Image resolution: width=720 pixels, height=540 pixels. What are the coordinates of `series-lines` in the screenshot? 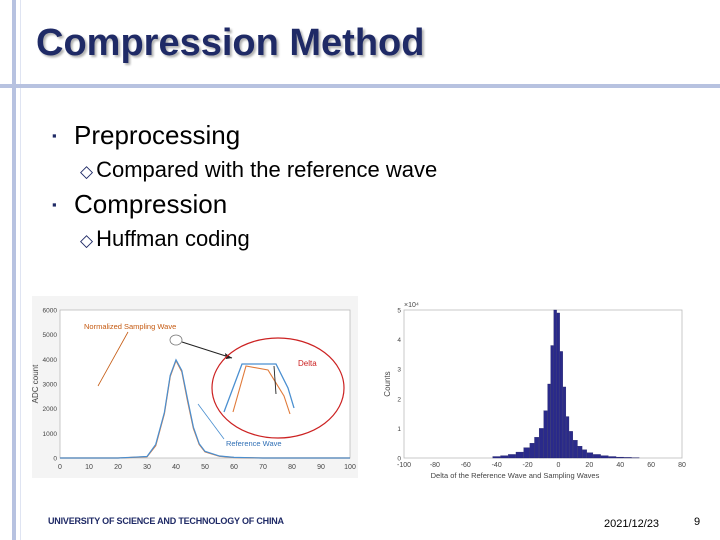 It's located at (205, 408).